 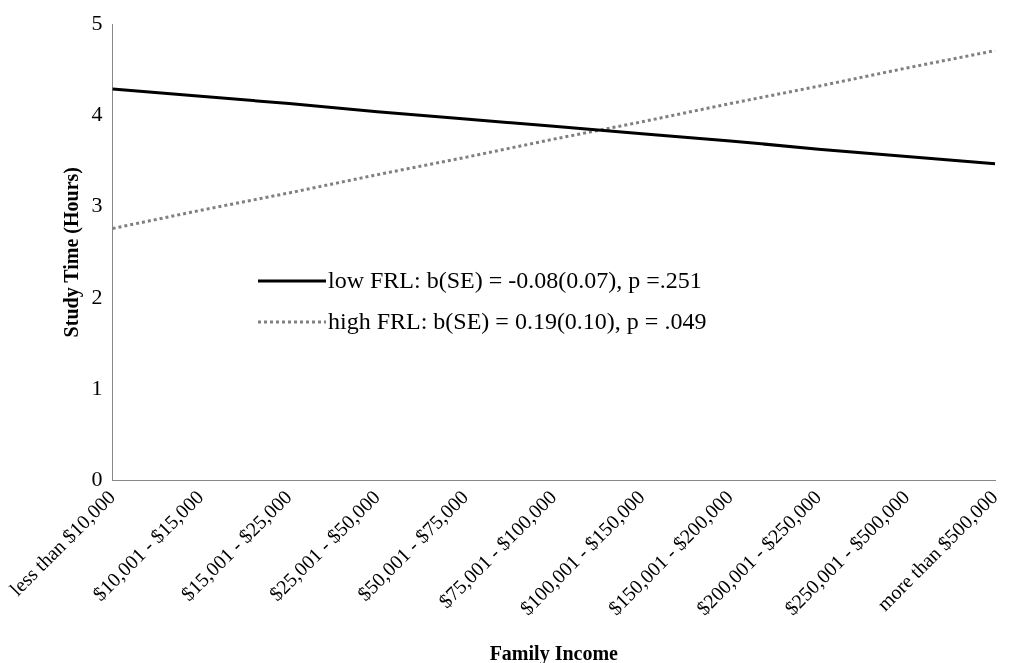 What do you see at coordinates (97, 22) in the screenshot?
I see `y-tick-label: 5` at bounding box center [97, 22].